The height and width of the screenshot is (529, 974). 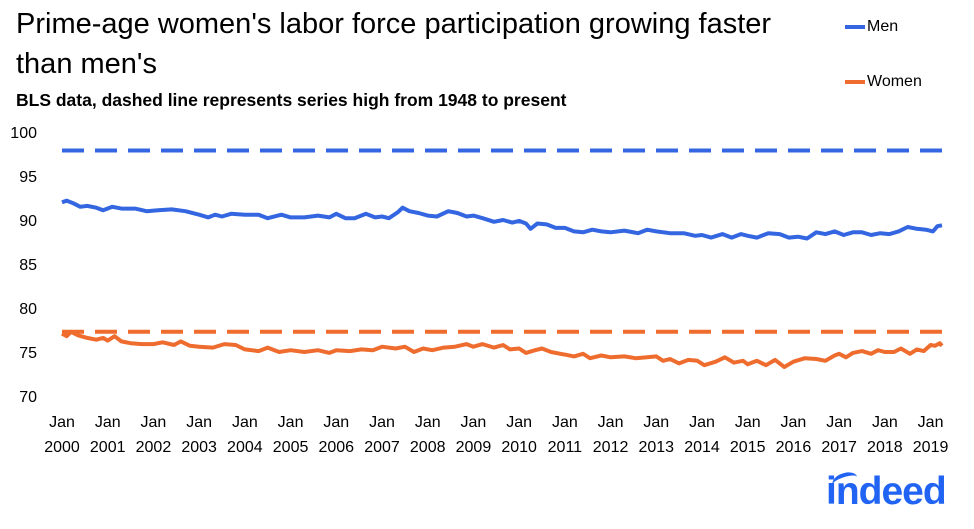 I want to click on x-tick-label-top-2009: Jan, so click(x=474, y=422).